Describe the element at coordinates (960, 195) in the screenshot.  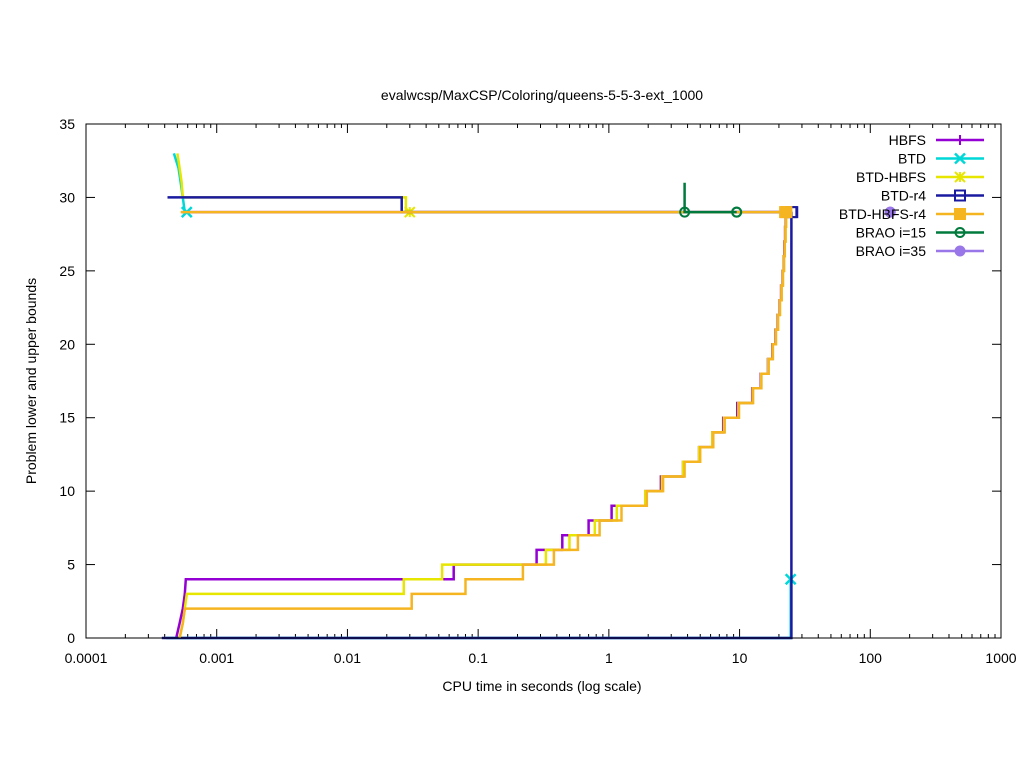
I see `legend-marker-btd-r4` at that location.